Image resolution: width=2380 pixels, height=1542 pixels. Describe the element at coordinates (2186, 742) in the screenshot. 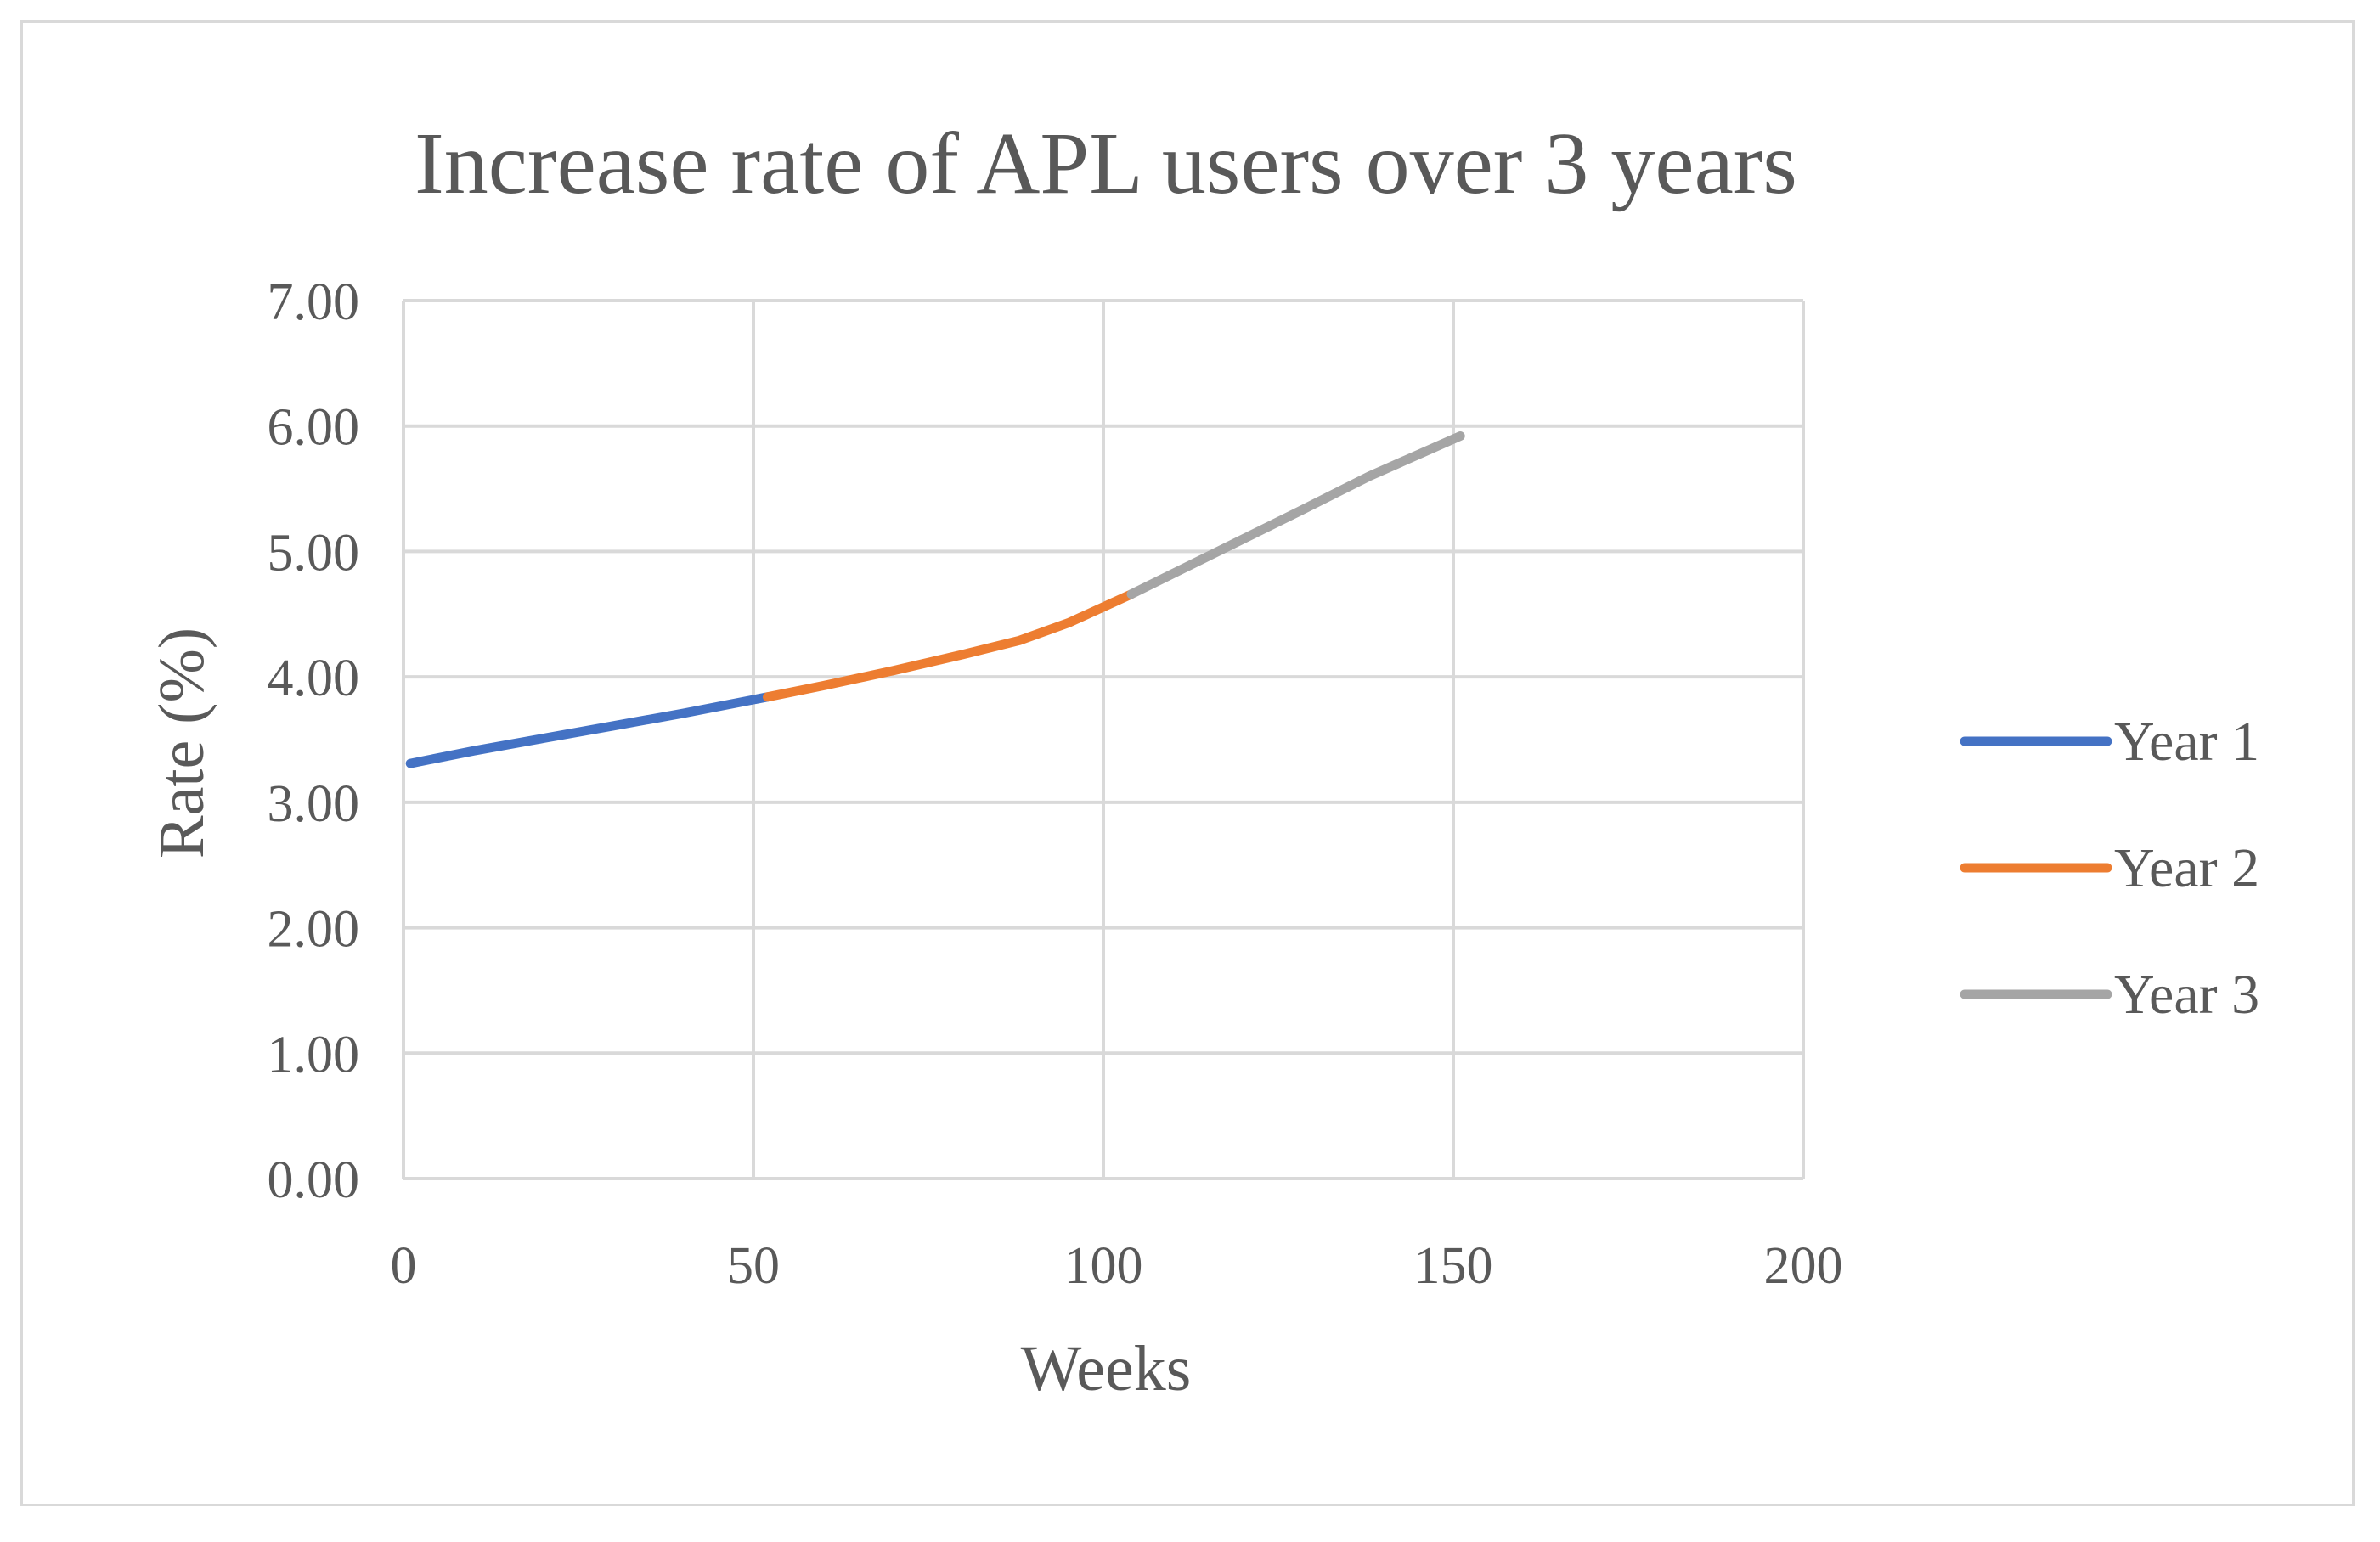

I see `legend-label-year-1: Year 1` at that location.